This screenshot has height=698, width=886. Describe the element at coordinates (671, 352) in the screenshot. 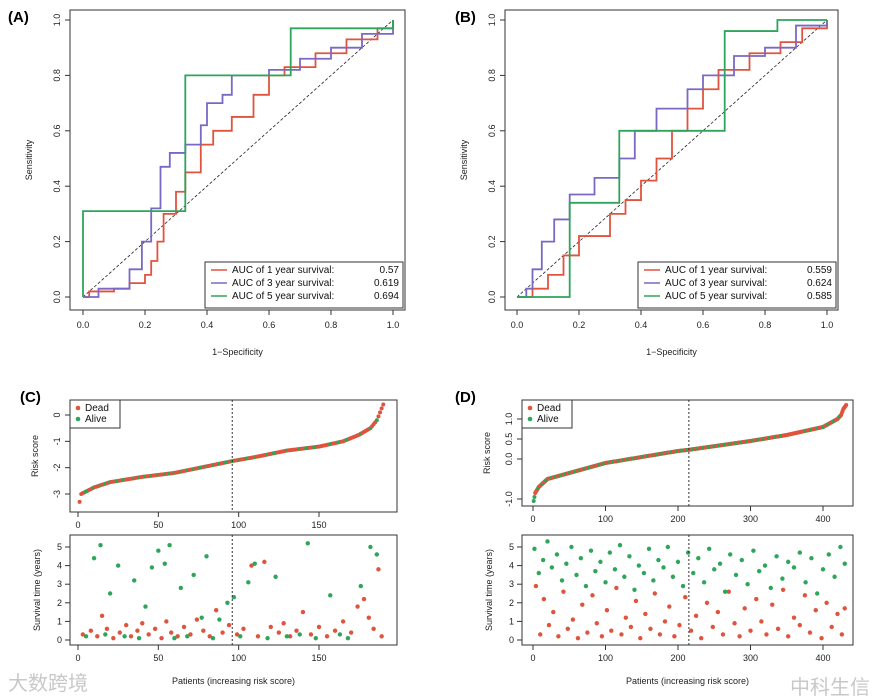

I see `x-axis-label: 1−Specificity` at that location.